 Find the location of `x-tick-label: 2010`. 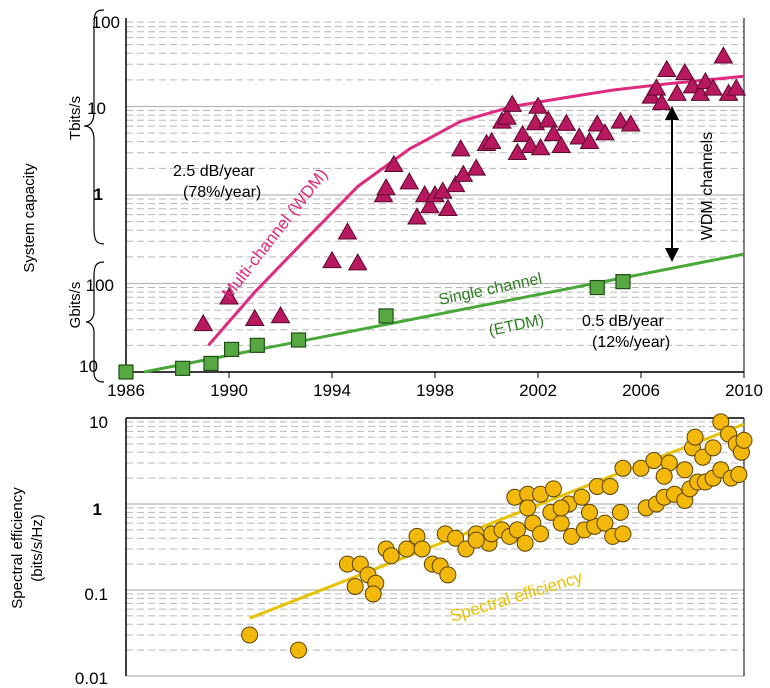

x-tick-label: 2010 is located at coordinates (744, 390).